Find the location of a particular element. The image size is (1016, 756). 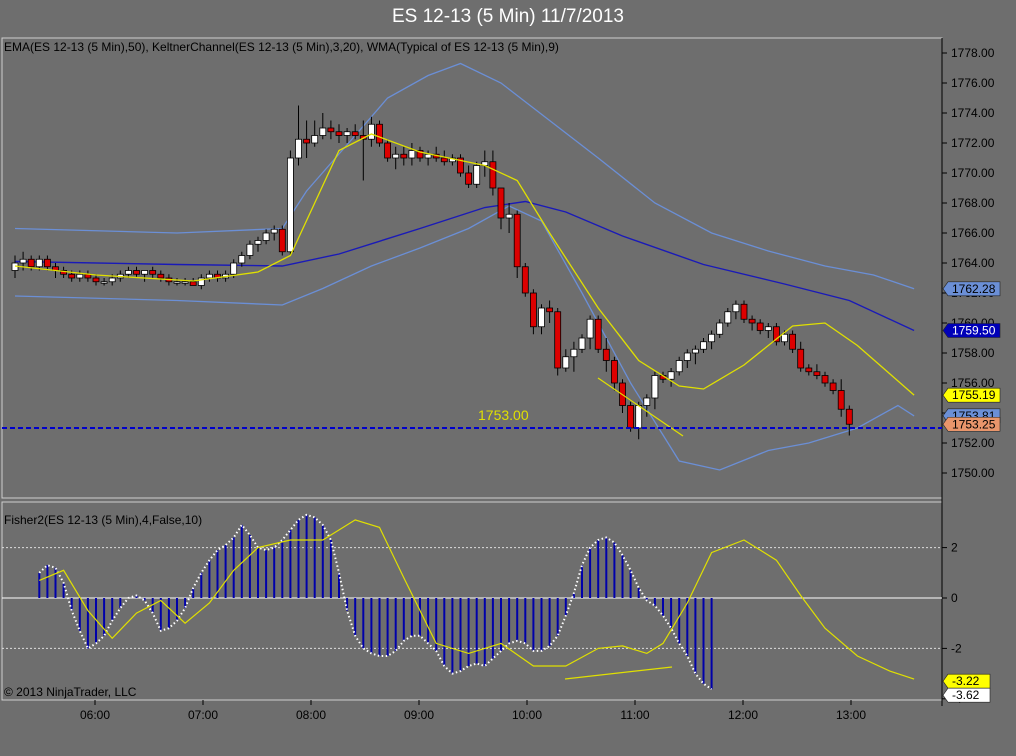

price-y-tick-label: 1752.00 is located at coordinates (973, 443).